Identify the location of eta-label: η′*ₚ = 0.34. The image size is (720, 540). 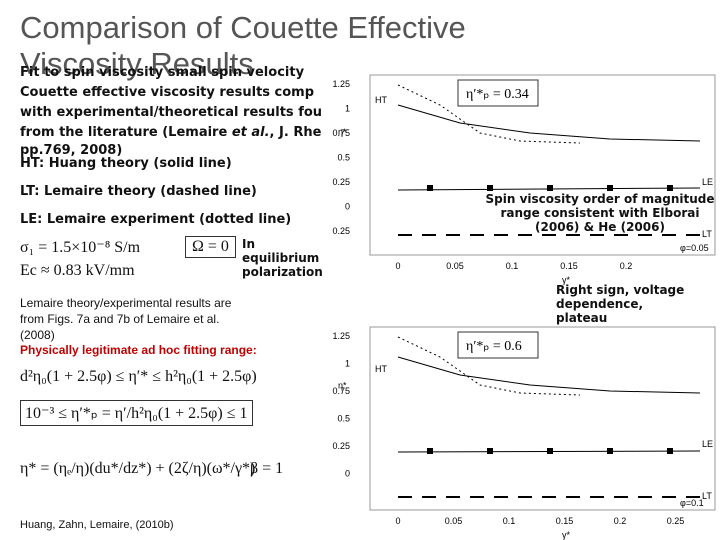
(497, 94).